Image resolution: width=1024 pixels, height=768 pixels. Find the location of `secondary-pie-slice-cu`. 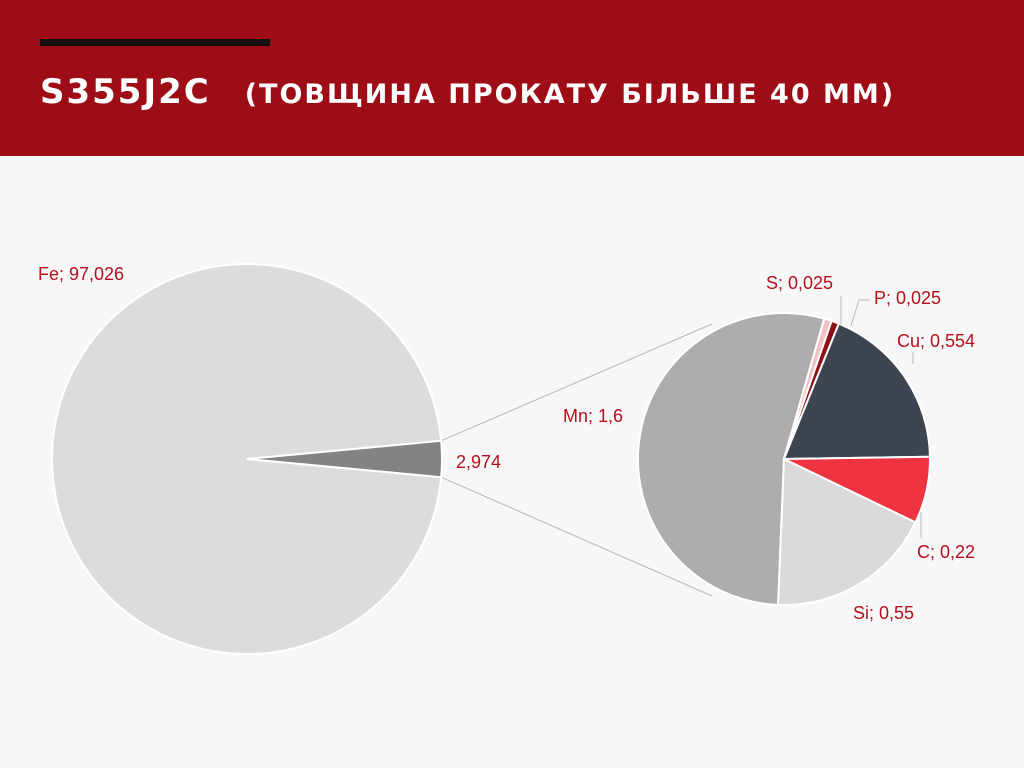

secondary-pie-slice-cu is located at coordinates (856, 391).